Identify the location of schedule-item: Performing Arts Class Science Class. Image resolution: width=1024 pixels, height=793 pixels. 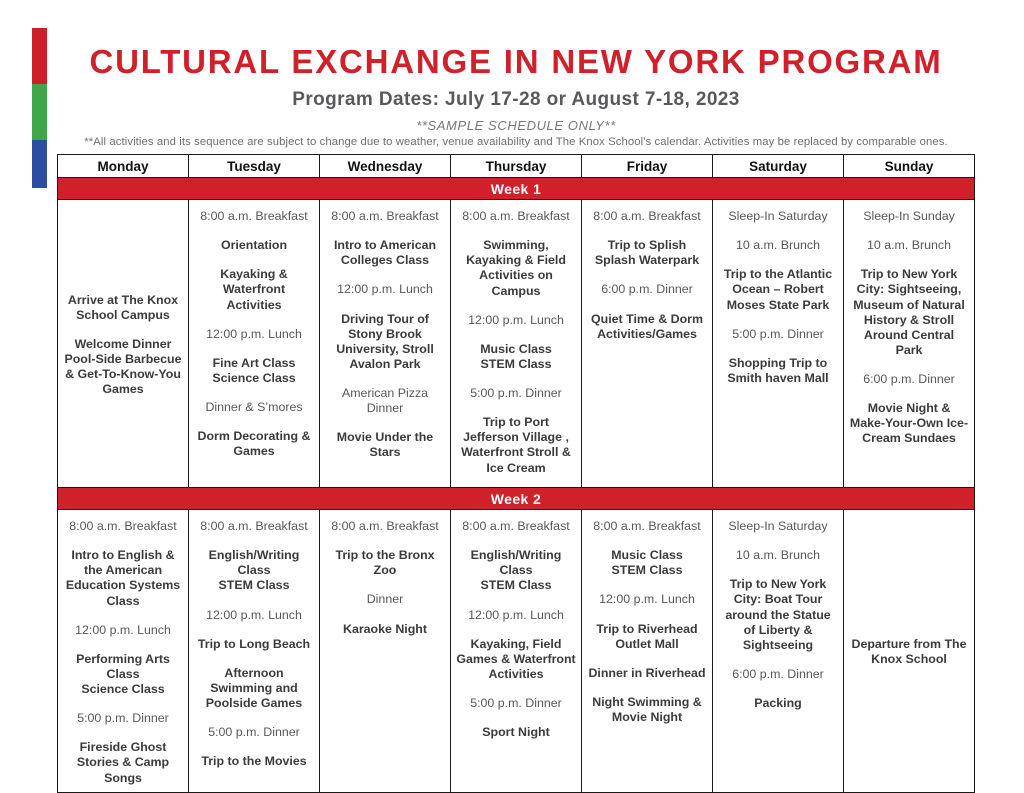
(123, 673).